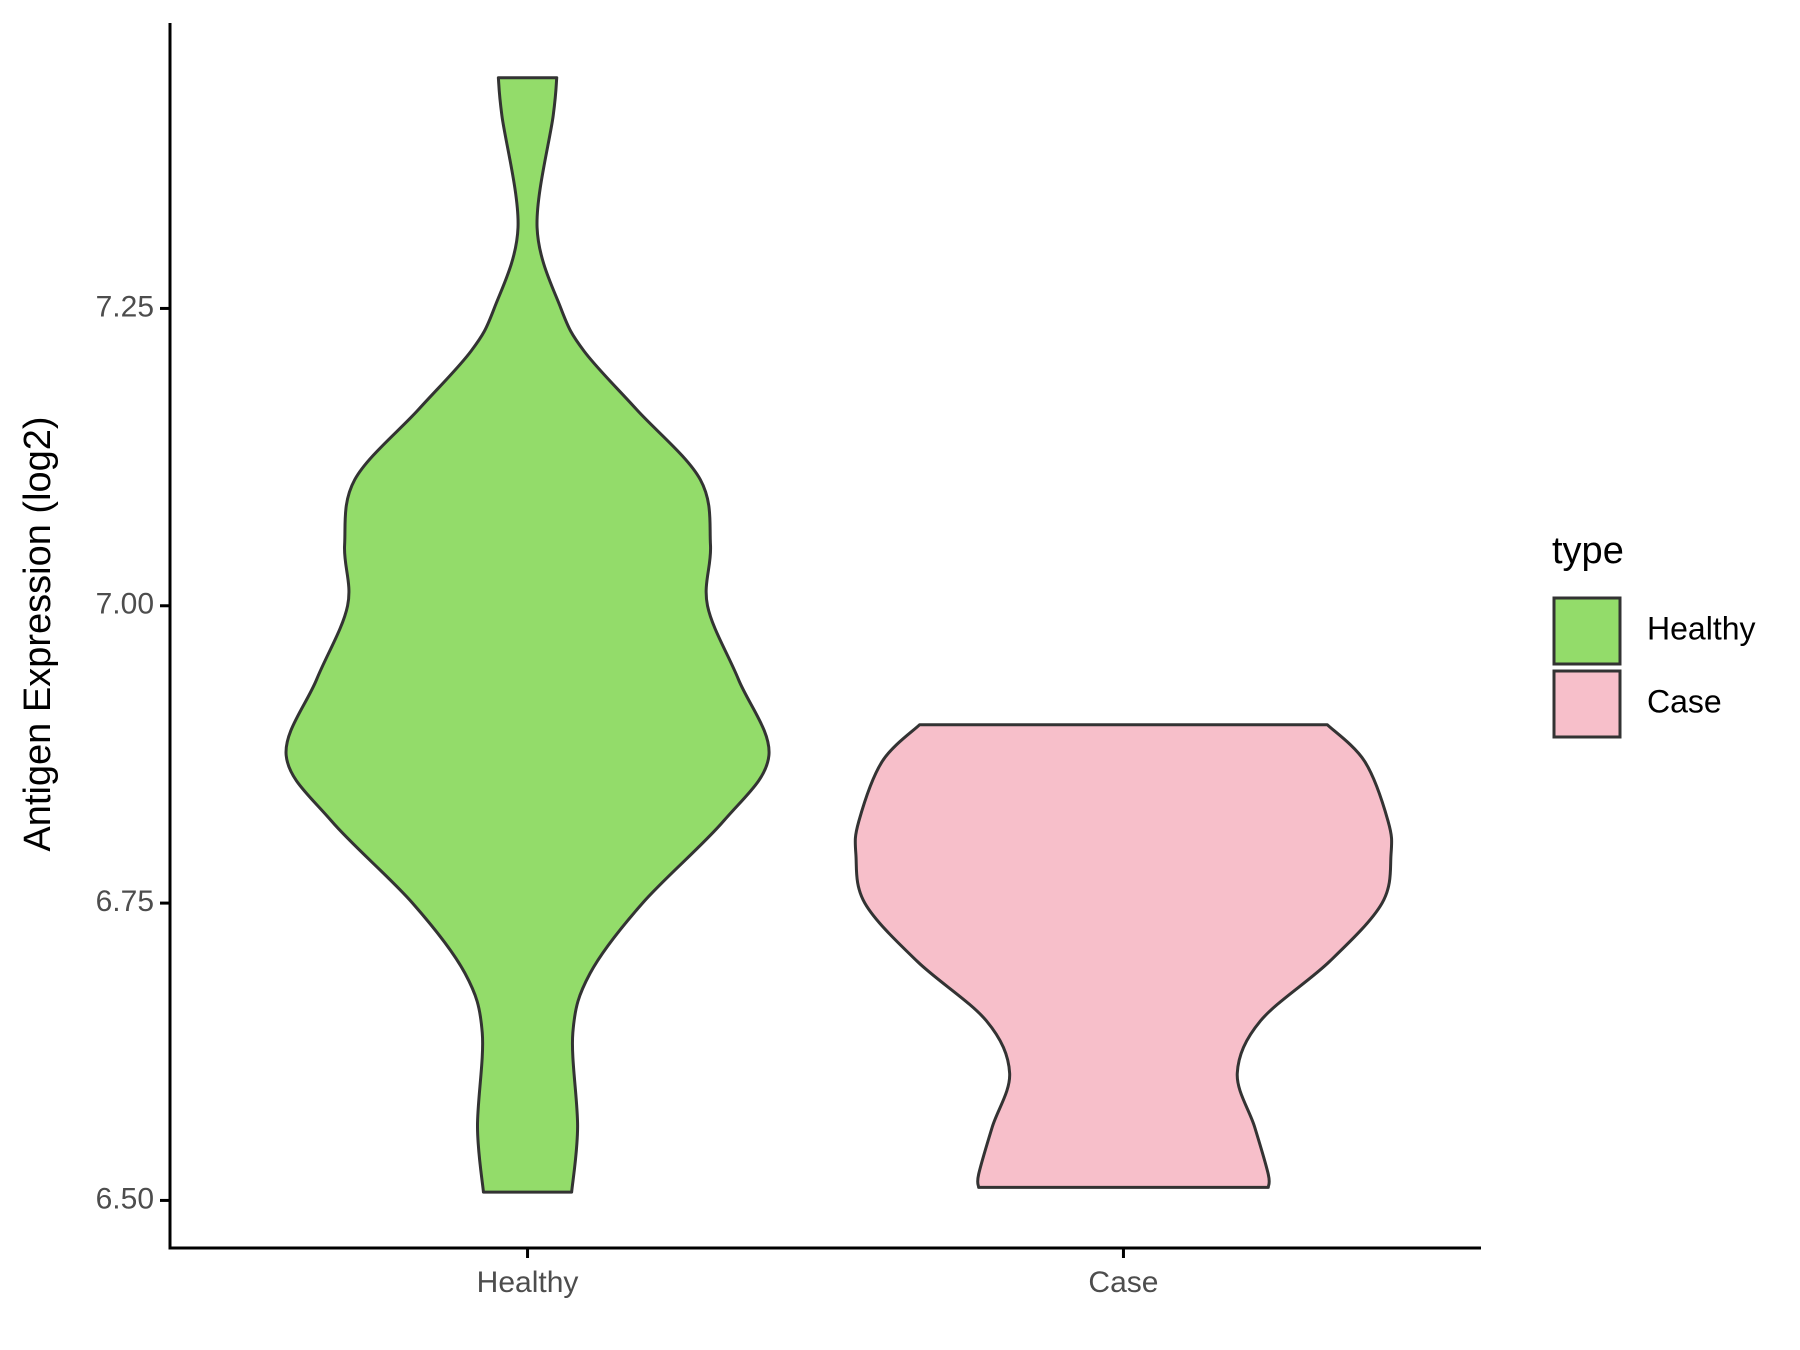 The height and width of the screenshot is (1350, 1800). I want to click on x-tick-label: Case, so click(1123, 1282).